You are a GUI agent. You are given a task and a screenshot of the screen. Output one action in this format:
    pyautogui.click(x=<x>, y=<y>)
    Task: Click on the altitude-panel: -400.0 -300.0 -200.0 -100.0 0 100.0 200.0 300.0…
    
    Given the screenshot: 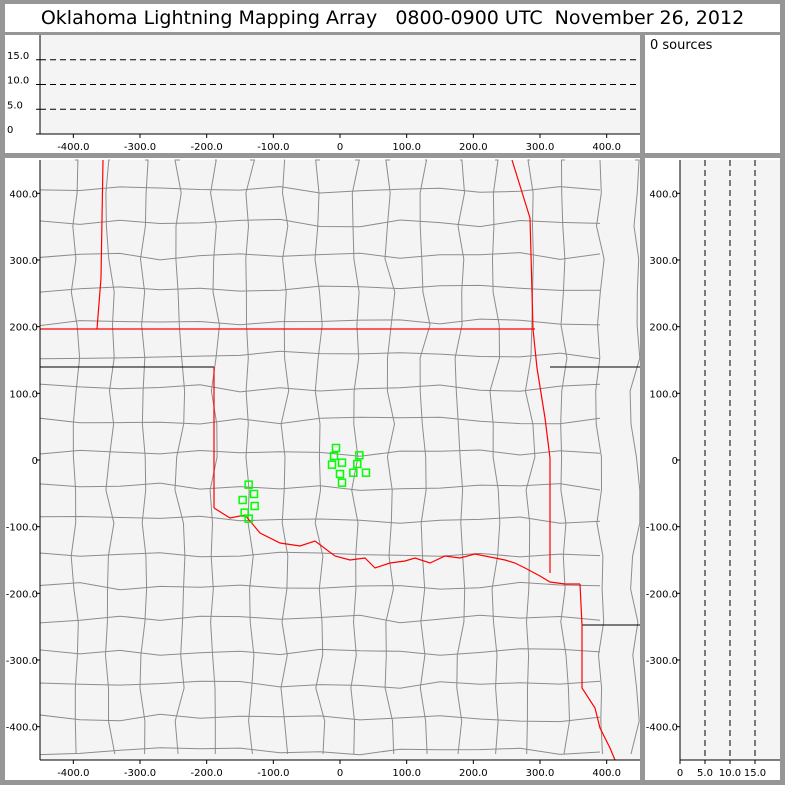 What is the action you would take?
    pyautogui.click(x=322, y=94)
    